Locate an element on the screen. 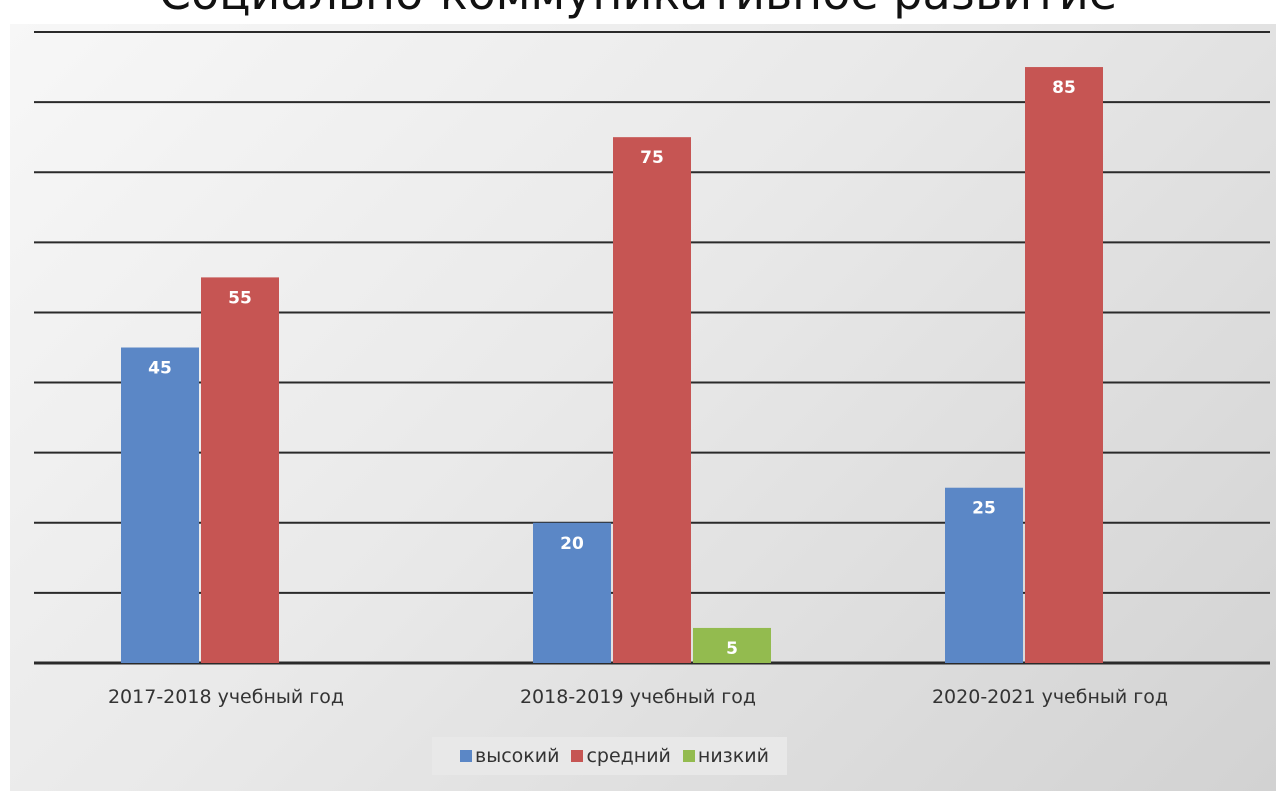 The image size is (1276, 791). data-label: 75 is located at coordinates (652, 158).